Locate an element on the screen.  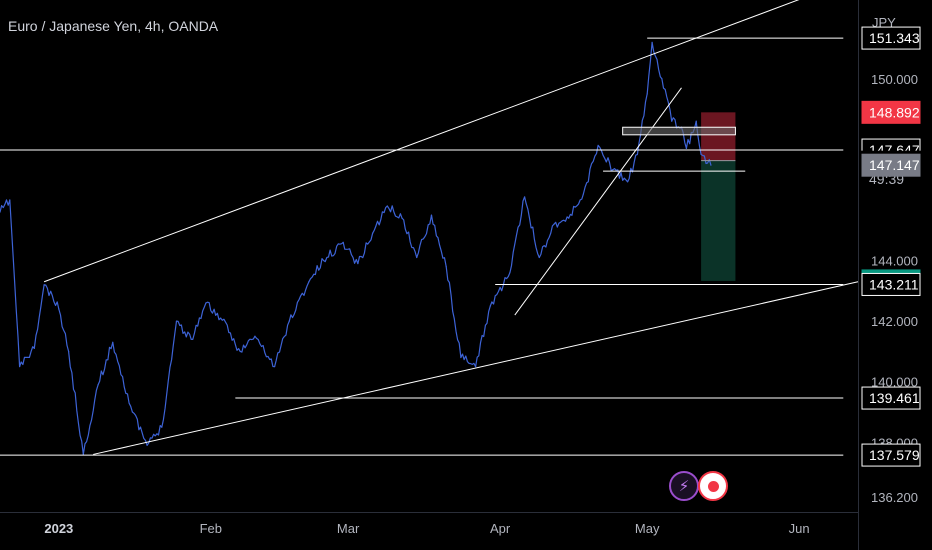
symbol-title: Euro / Japanese Yen, 4h, OANDA is located at coordinates (113, 26).